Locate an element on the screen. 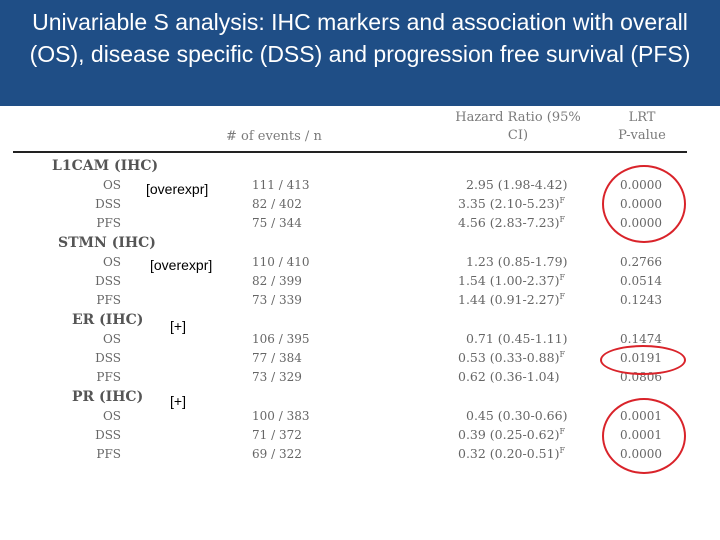 The height and width of the screenshot is (540, 720). hazard-ratio-value: 0.62 (0.36-1.04) is located at coordinates (509, 376).